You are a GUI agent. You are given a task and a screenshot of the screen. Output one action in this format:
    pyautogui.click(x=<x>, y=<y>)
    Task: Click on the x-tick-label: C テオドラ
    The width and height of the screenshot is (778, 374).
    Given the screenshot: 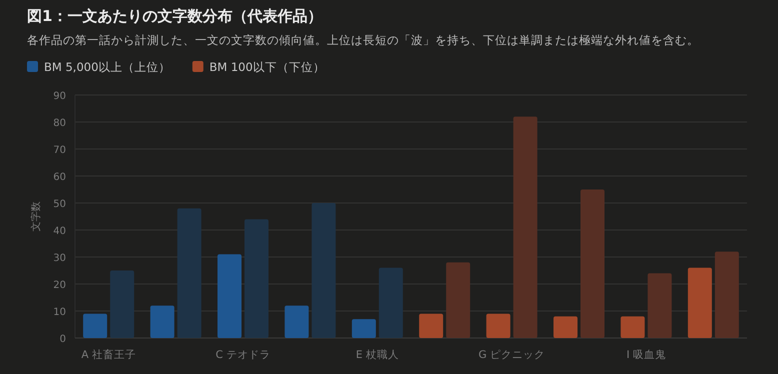 What is the action you would take?
    pyautogui.click(x=243, y=355)
    